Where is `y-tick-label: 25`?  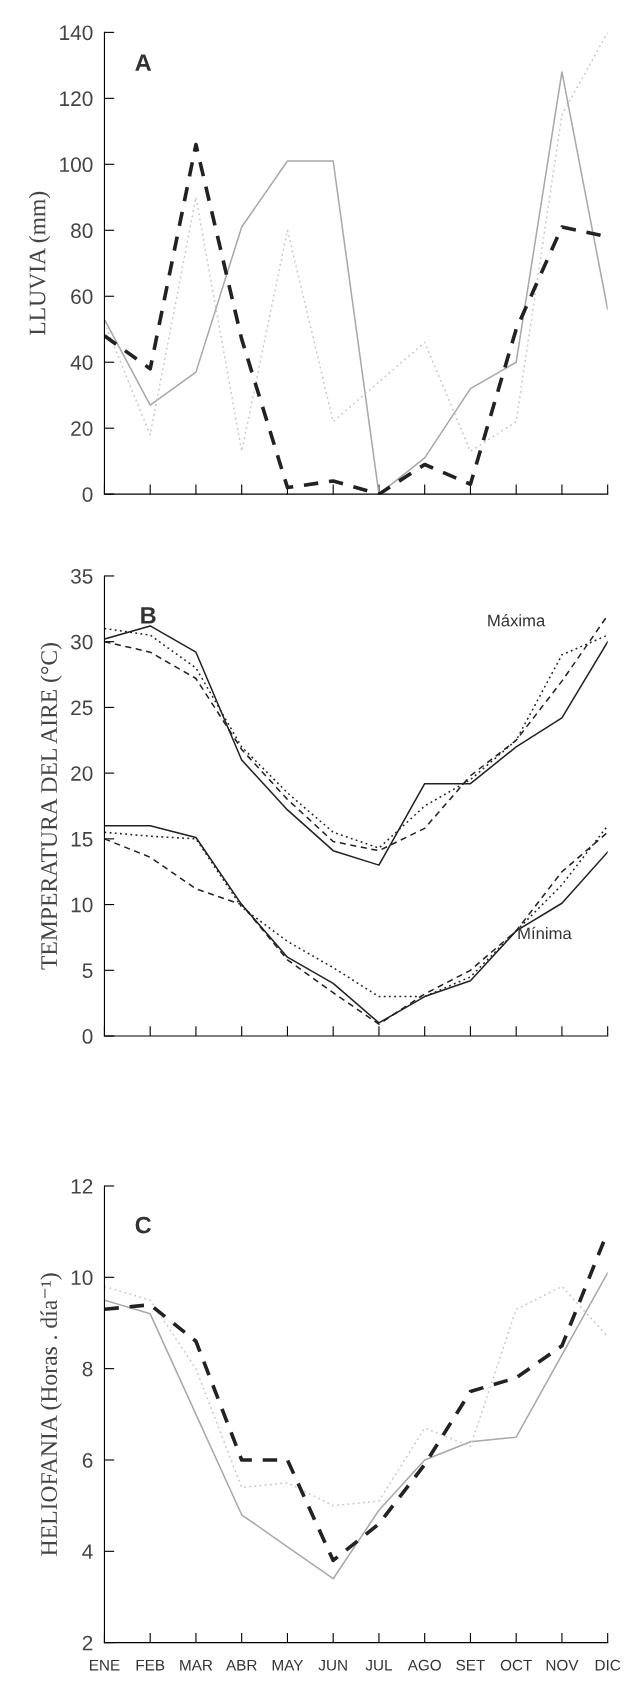
y-tick-label: 25 is located at coordinates (82, 708).